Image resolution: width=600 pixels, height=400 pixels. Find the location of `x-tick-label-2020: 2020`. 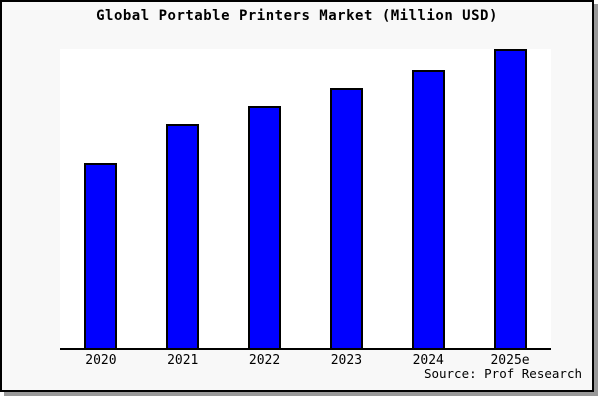

x-tick-label-2020: 2020 is located at coordinates (101, 360).